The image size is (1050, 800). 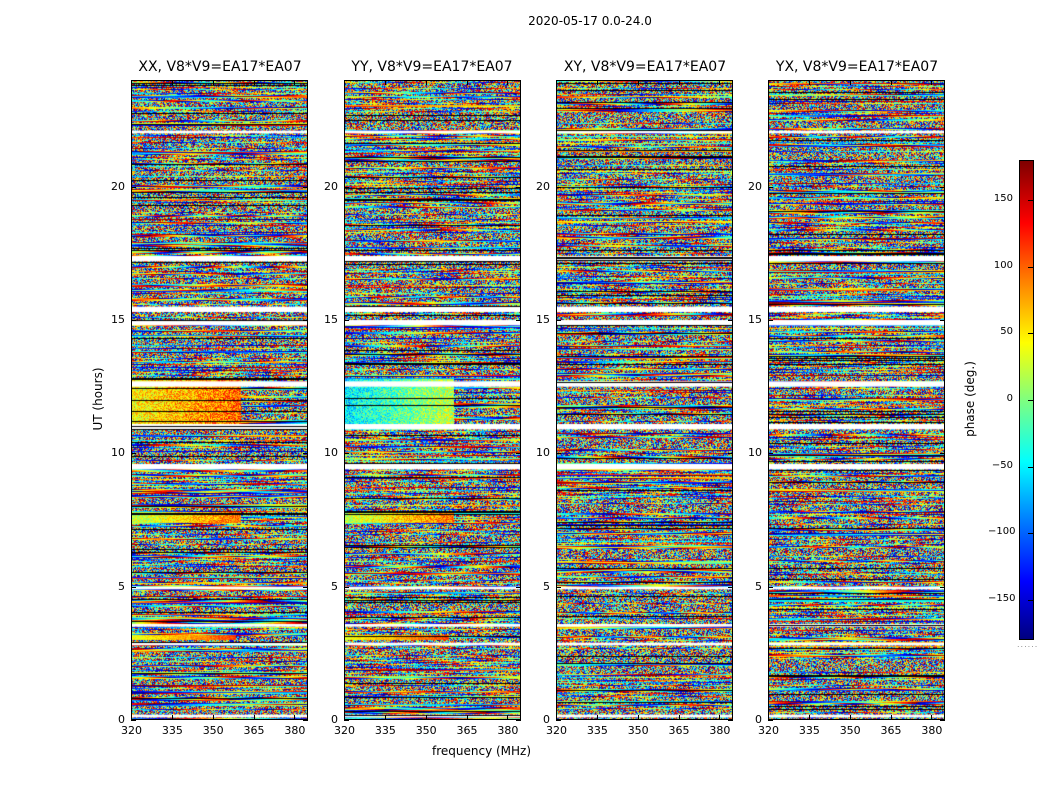 I want to click on colorbar-tick-label: 0, so click(x=1009, y=398).